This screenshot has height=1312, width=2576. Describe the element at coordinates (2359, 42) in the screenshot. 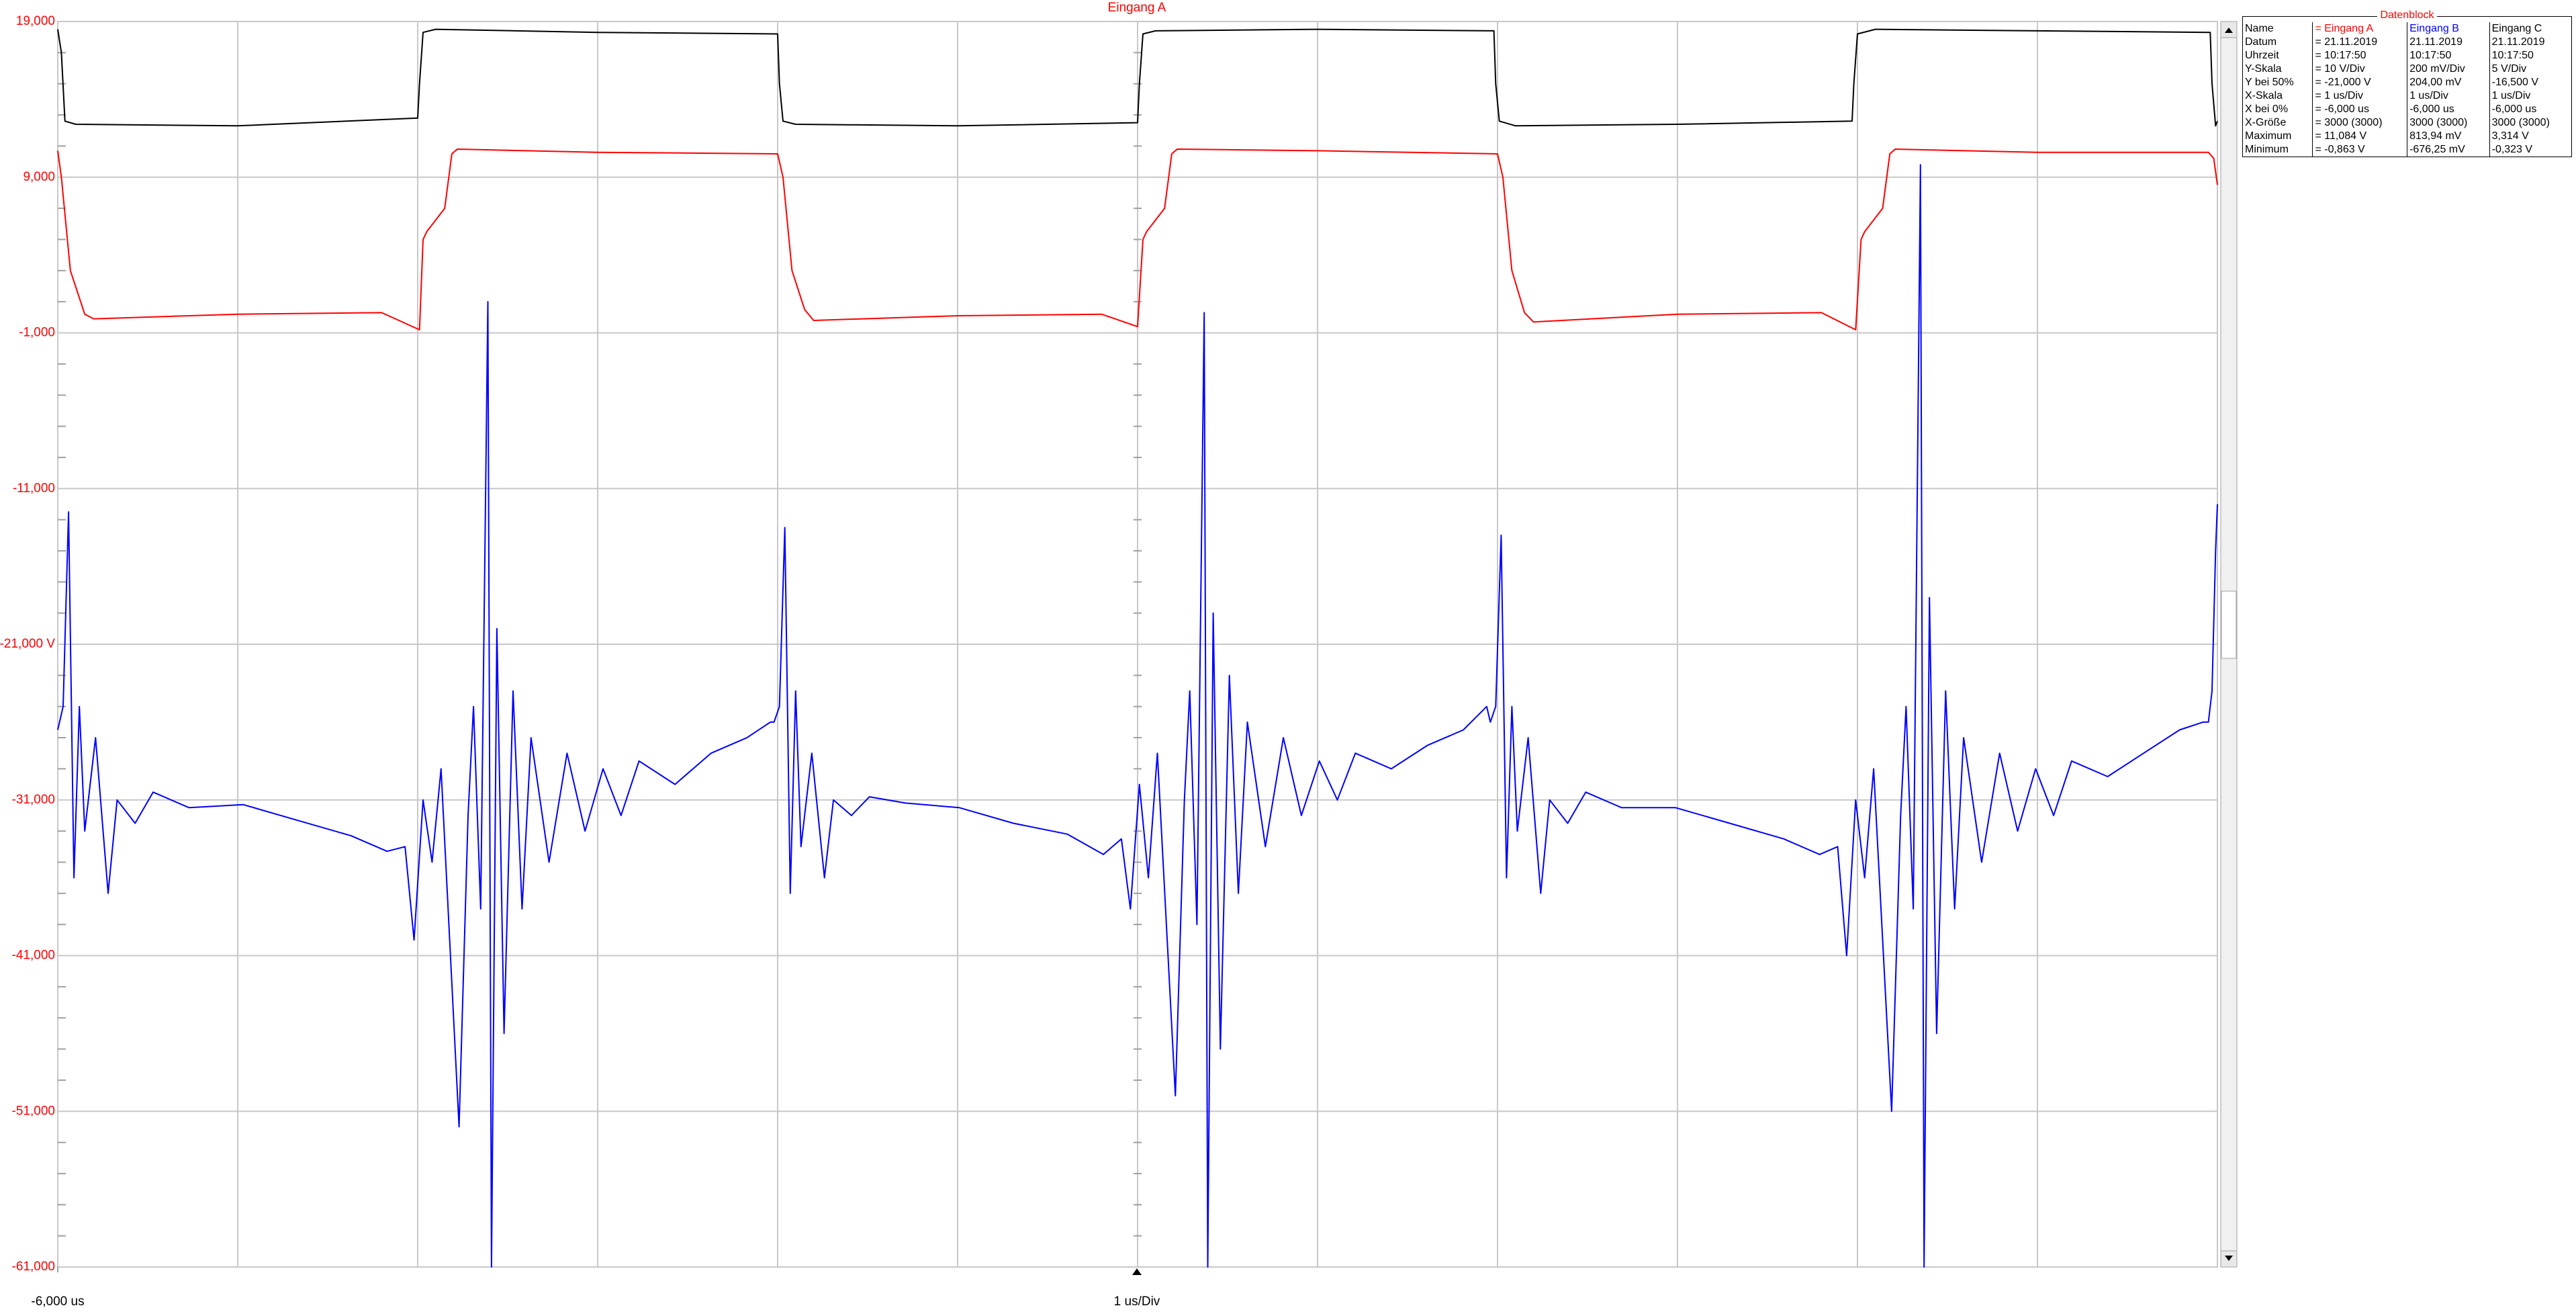

I see `data-block-cell: = 21.11.2019` at that location.